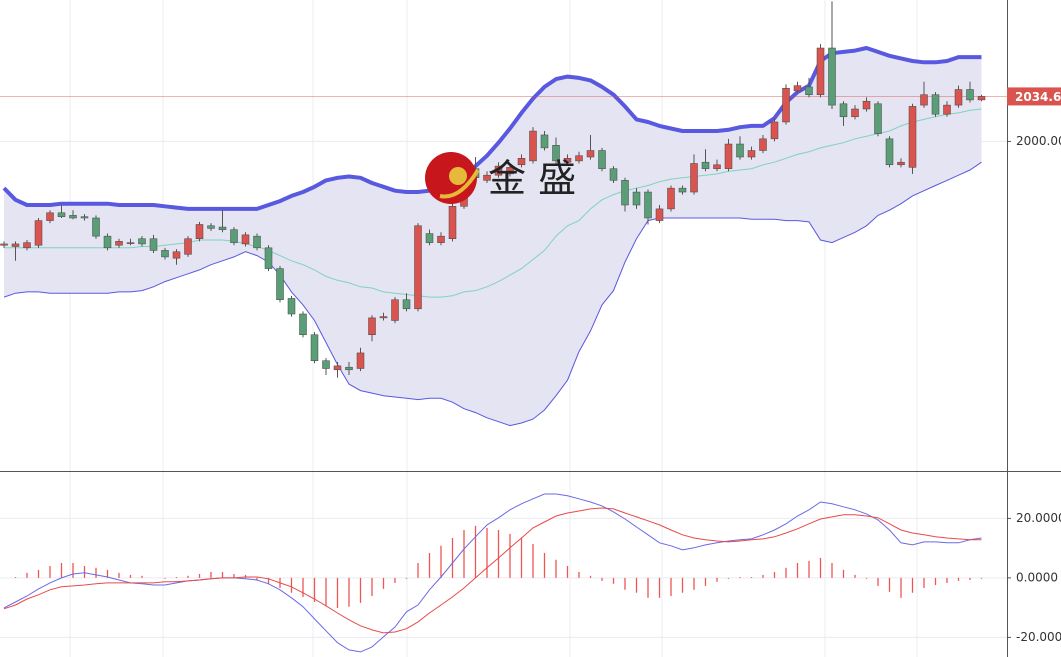  Describe the element at coordinates (1038, 97) in the screenshot. I see `price-marker-label: 2034.68` at that location.